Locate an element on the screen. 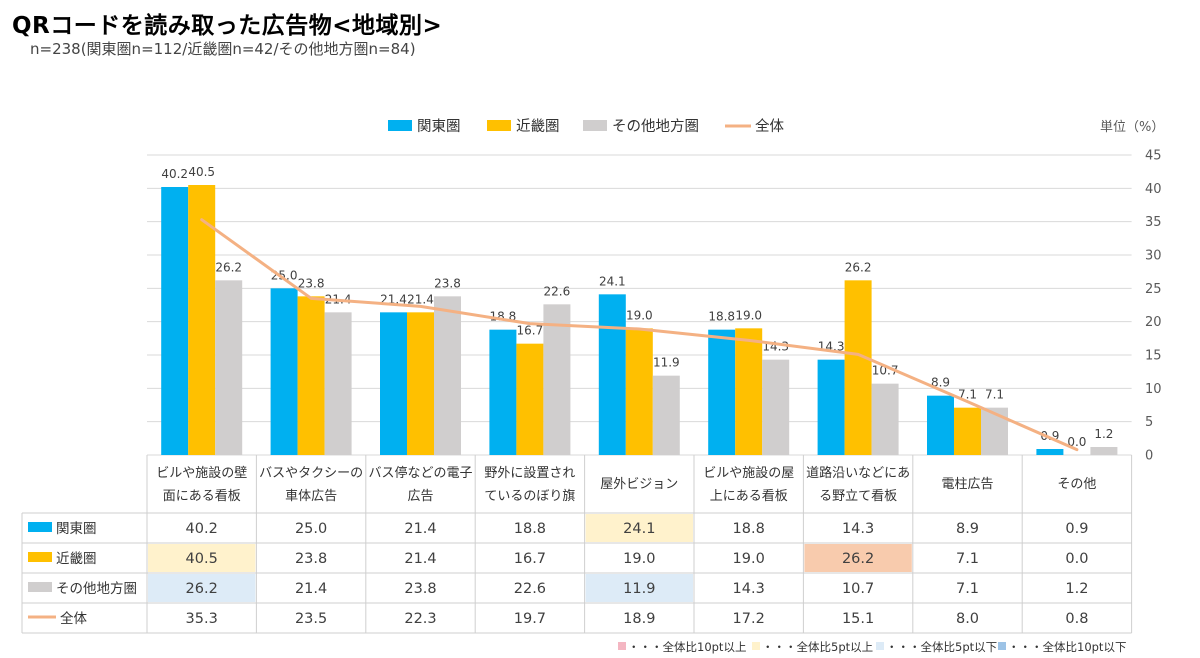 Image resolution: width=1200 pixels, height=658 pixels. table-cell-value: 8.0 is located at coordinates (967, 619).